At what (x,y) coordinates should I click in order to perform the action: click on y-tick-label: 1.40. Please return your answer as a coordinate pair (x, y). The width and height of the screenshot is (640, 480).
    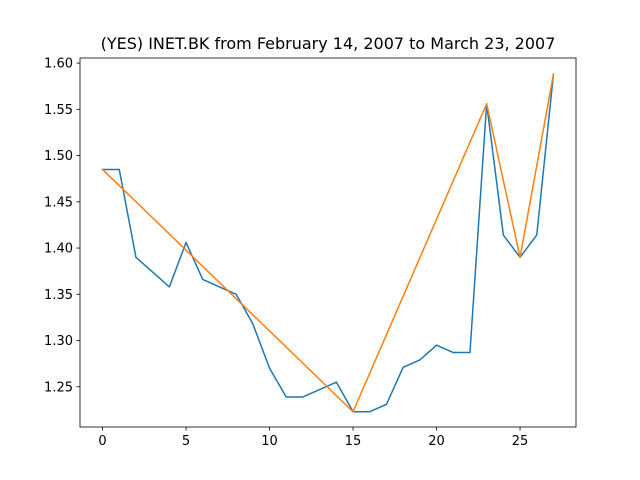
    Looking at the image, I should click on (58, 249).